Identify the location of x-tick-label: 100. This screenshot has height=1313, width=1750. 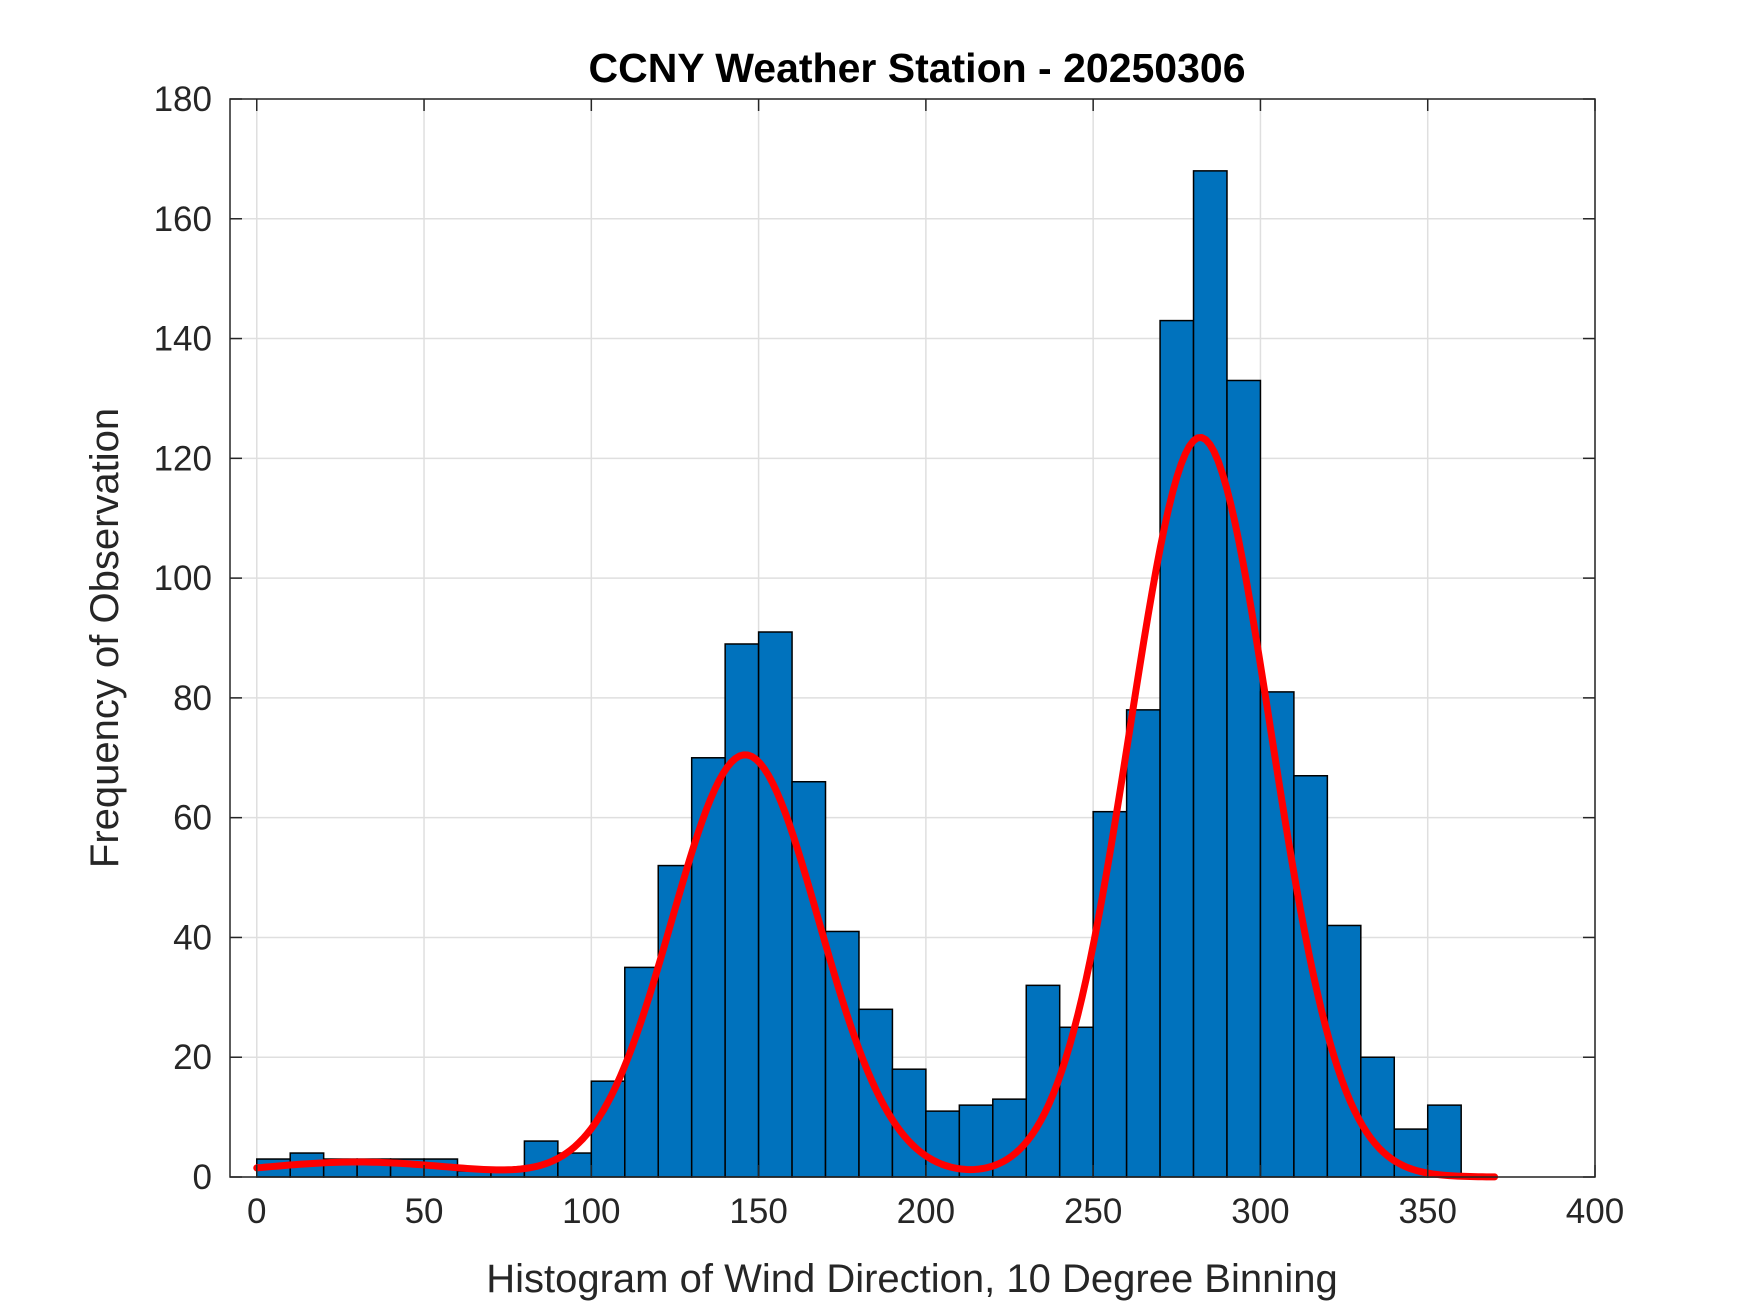
(591, 1211).